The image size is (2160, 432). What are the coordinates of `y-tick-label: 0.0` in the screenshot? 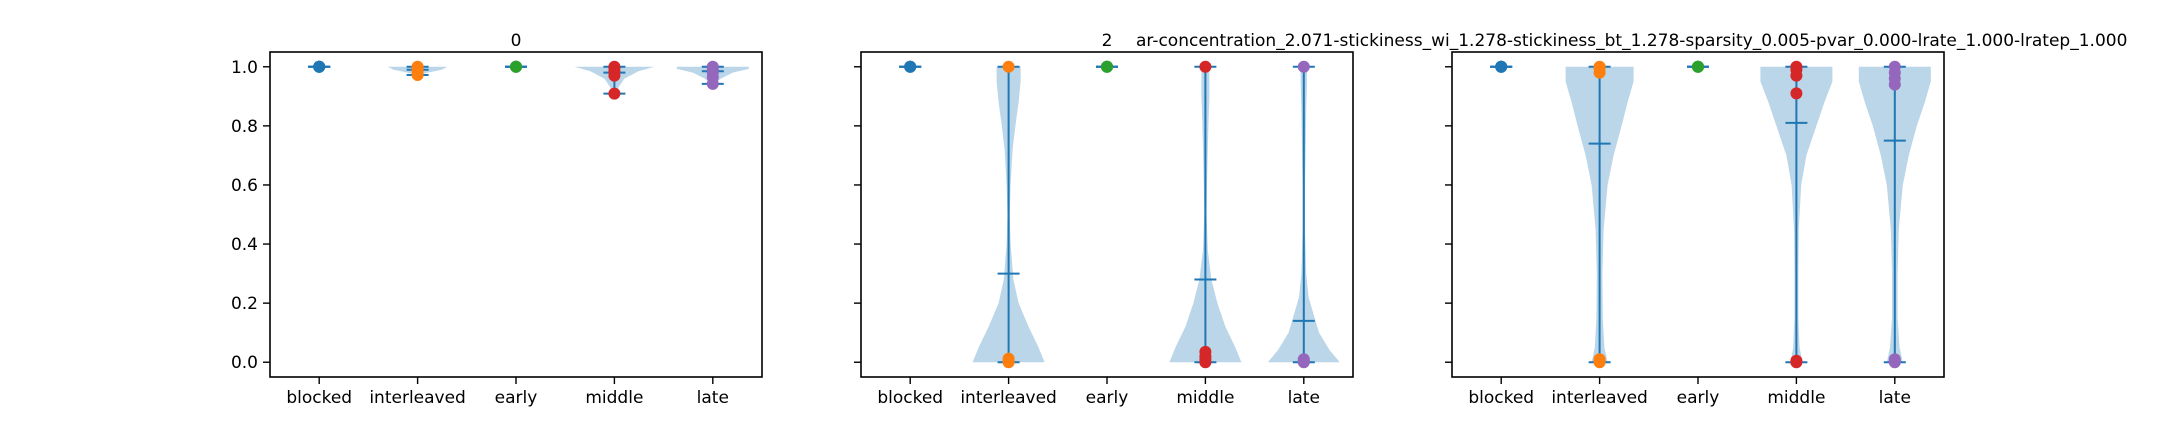 It's located at (244, 363).